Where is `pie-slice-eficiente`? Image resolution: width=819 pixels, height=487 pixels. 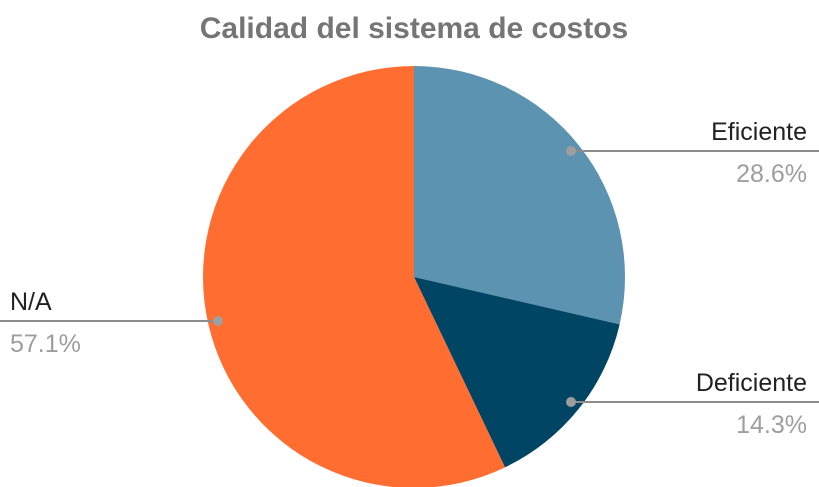
pie-slice-eficiente is located at coordinates (520, 195).